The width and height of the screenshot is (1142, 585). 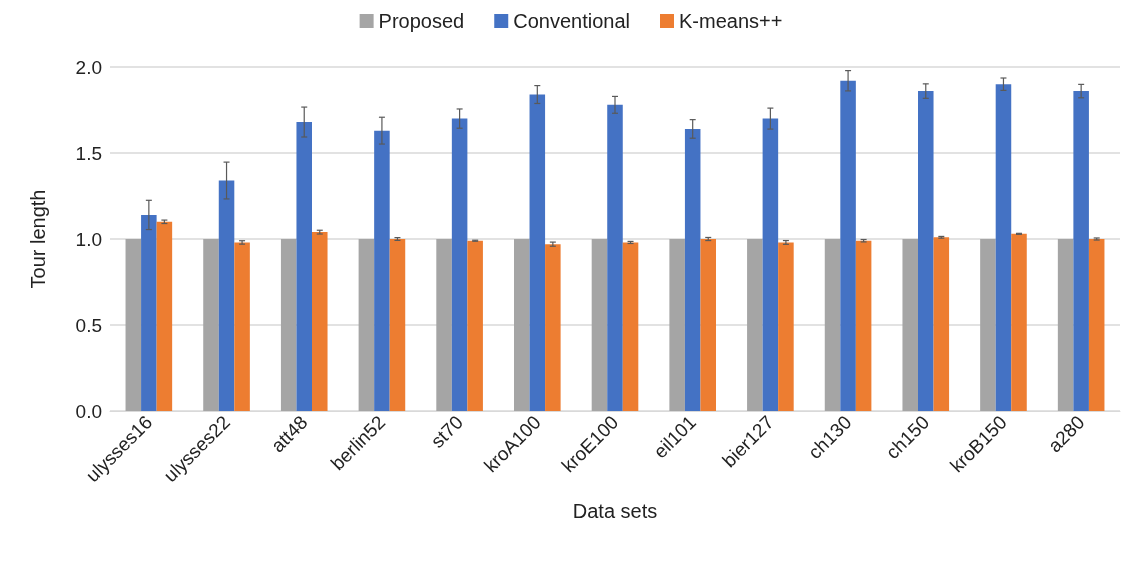 What do you see at coordinates (421, 21) in the screenshot?
I see `legend-label: Proposed` at bounding box center [421, 21].